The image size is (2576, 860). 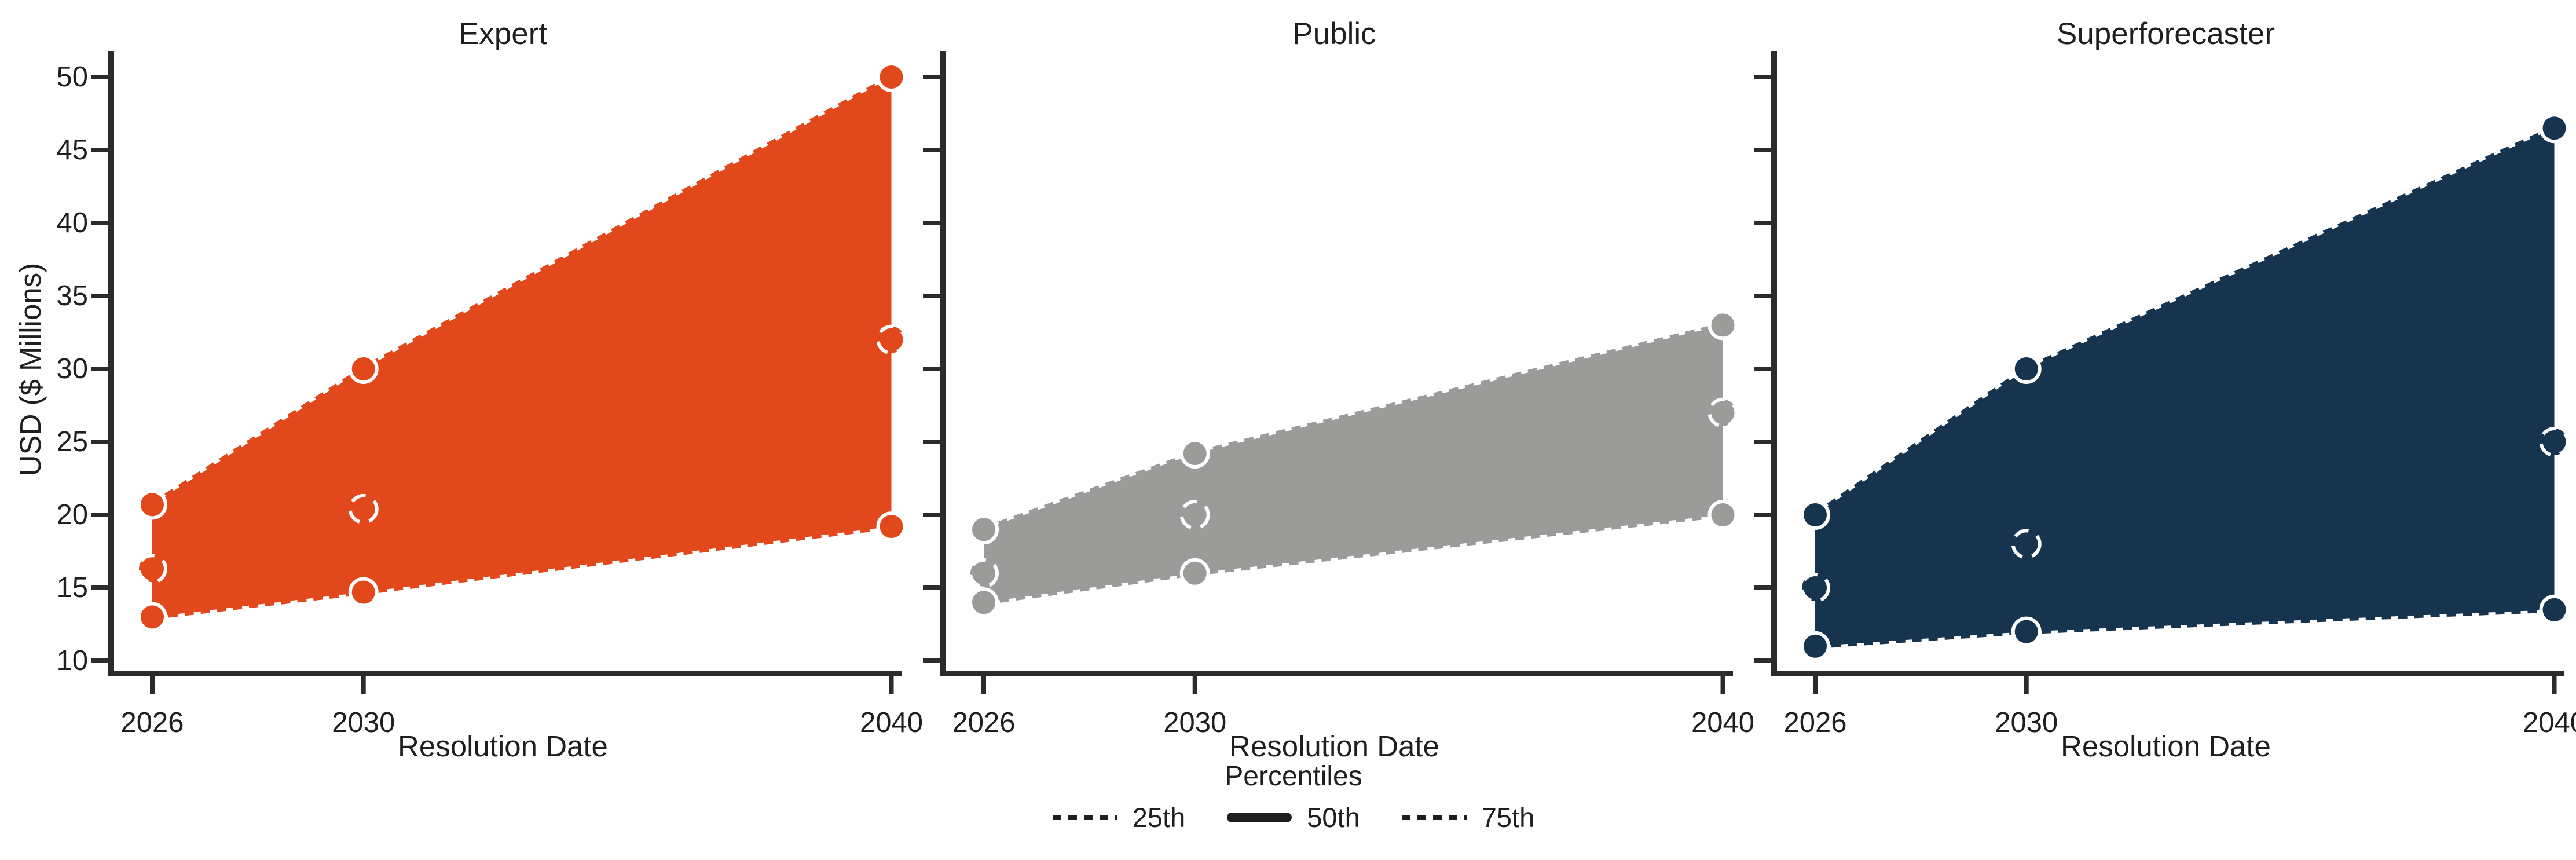 I want to click on y-tick-label: 50, so click(x=72, y=77).